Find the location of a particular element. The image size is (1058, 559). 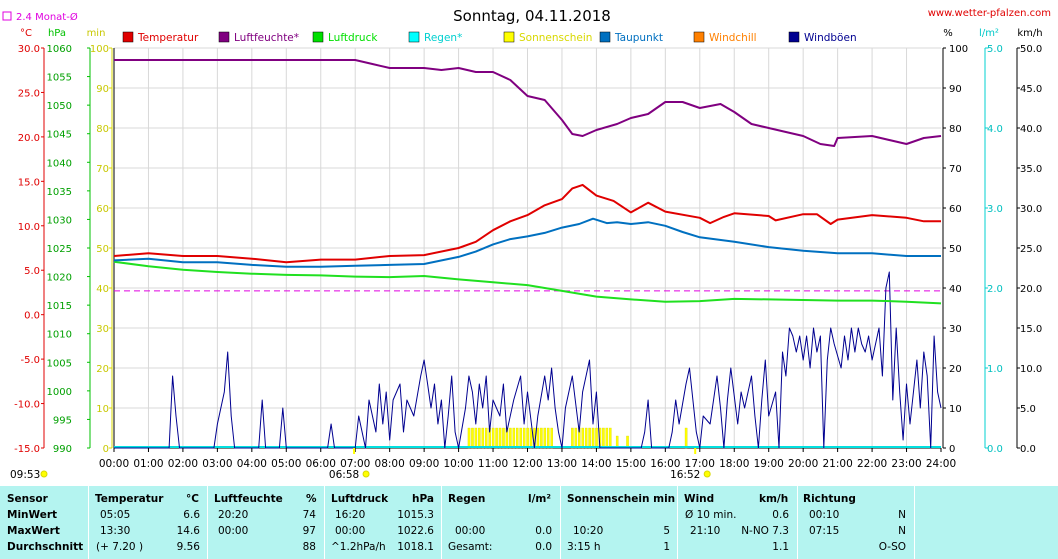

temp-max-time: 13:30 is located at coordinates (115, 531).